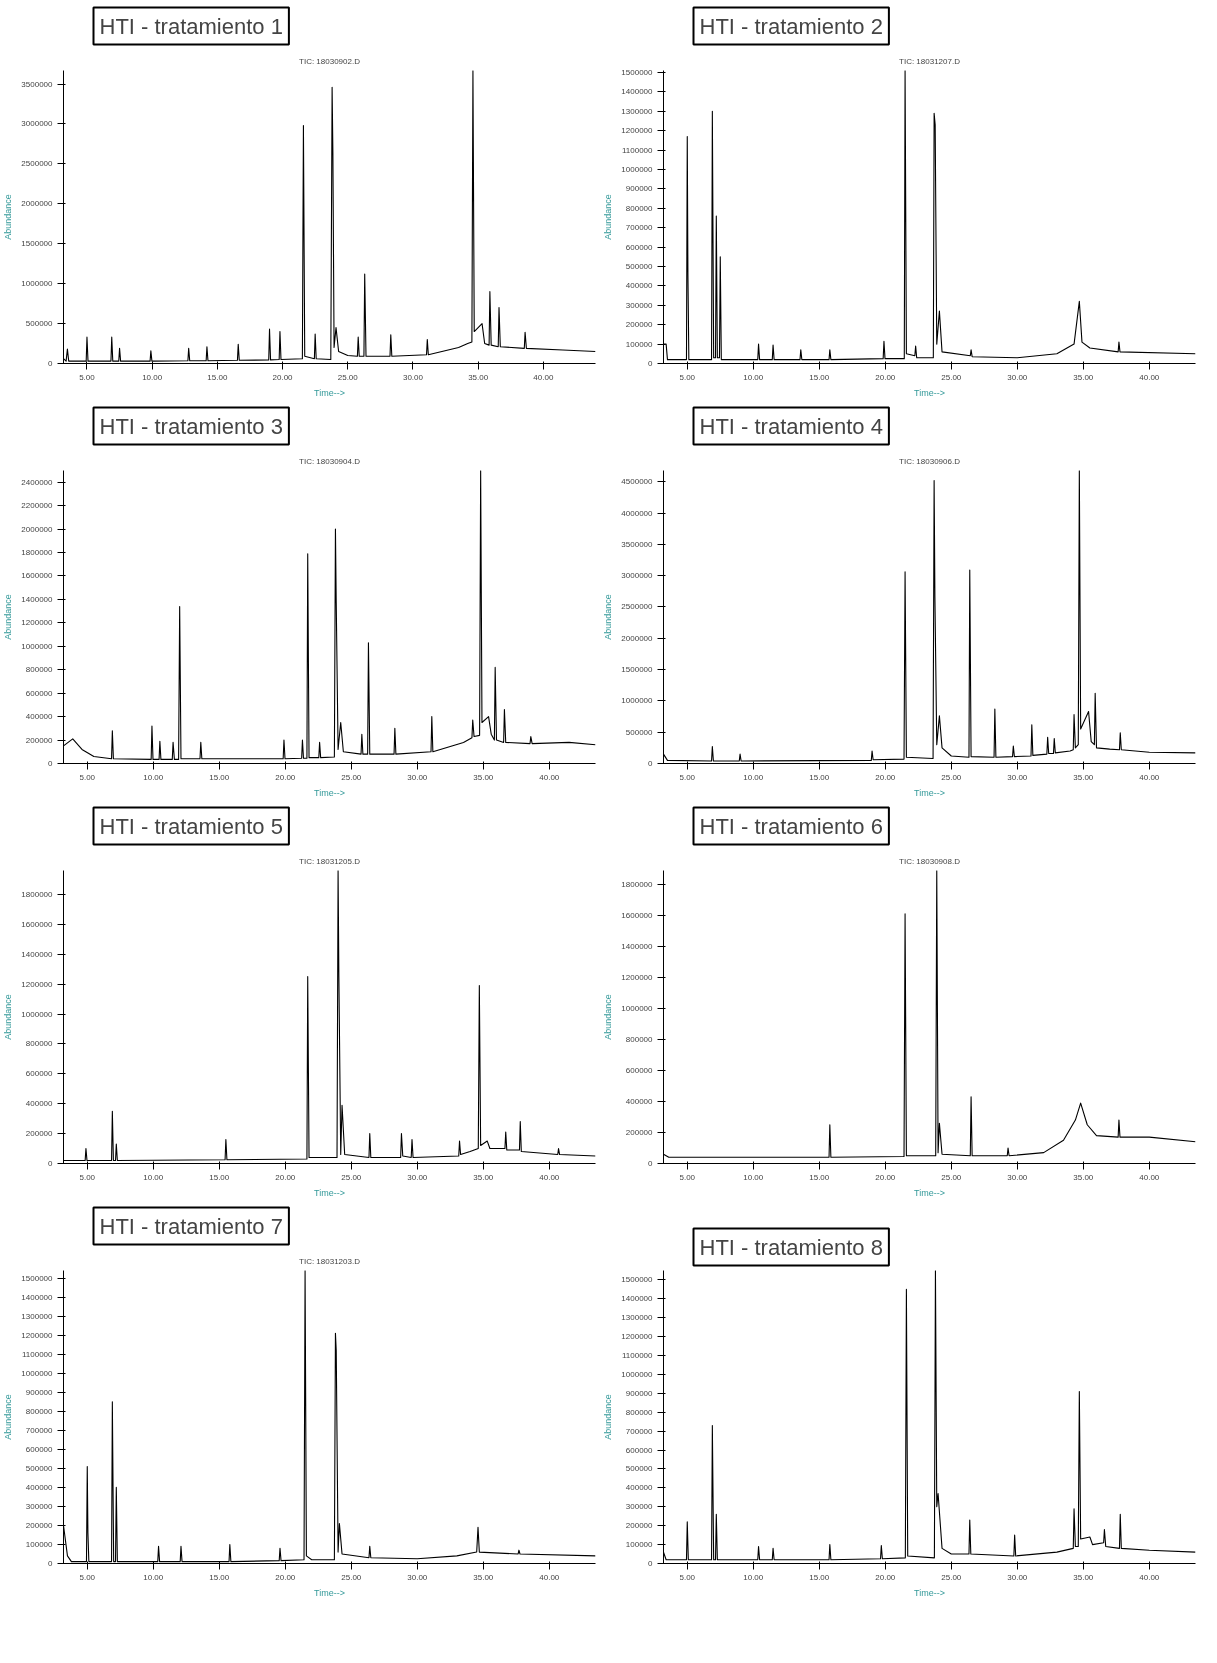 The height and width of the screenshot is (1663, 1217). What do you see at coordinates (37, 124) in the screenshot?
I see `y-tick-label: 3000000` at bounding box center [37, 124].